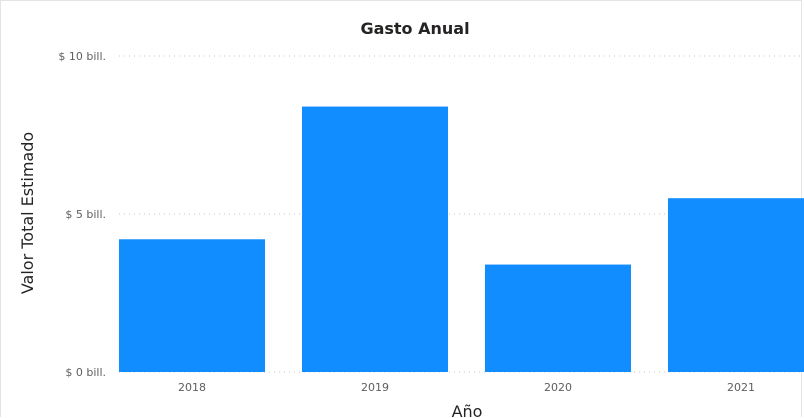 The height and width of the screenshot is (418, 804). I want to click on y-tick-label: $ 5 bill., so click(85, 214).